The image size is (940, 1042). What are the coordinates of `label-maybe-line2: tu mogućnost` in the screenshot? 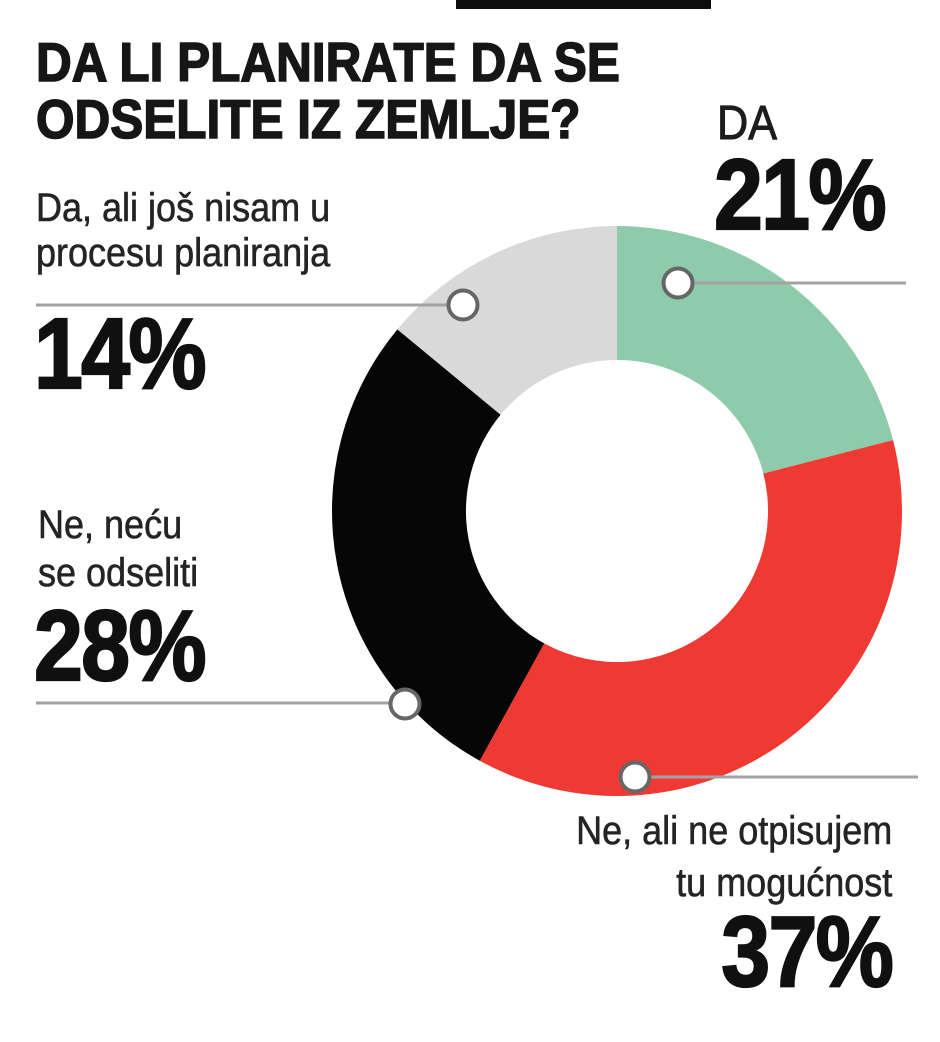 It's located at (784, 883).